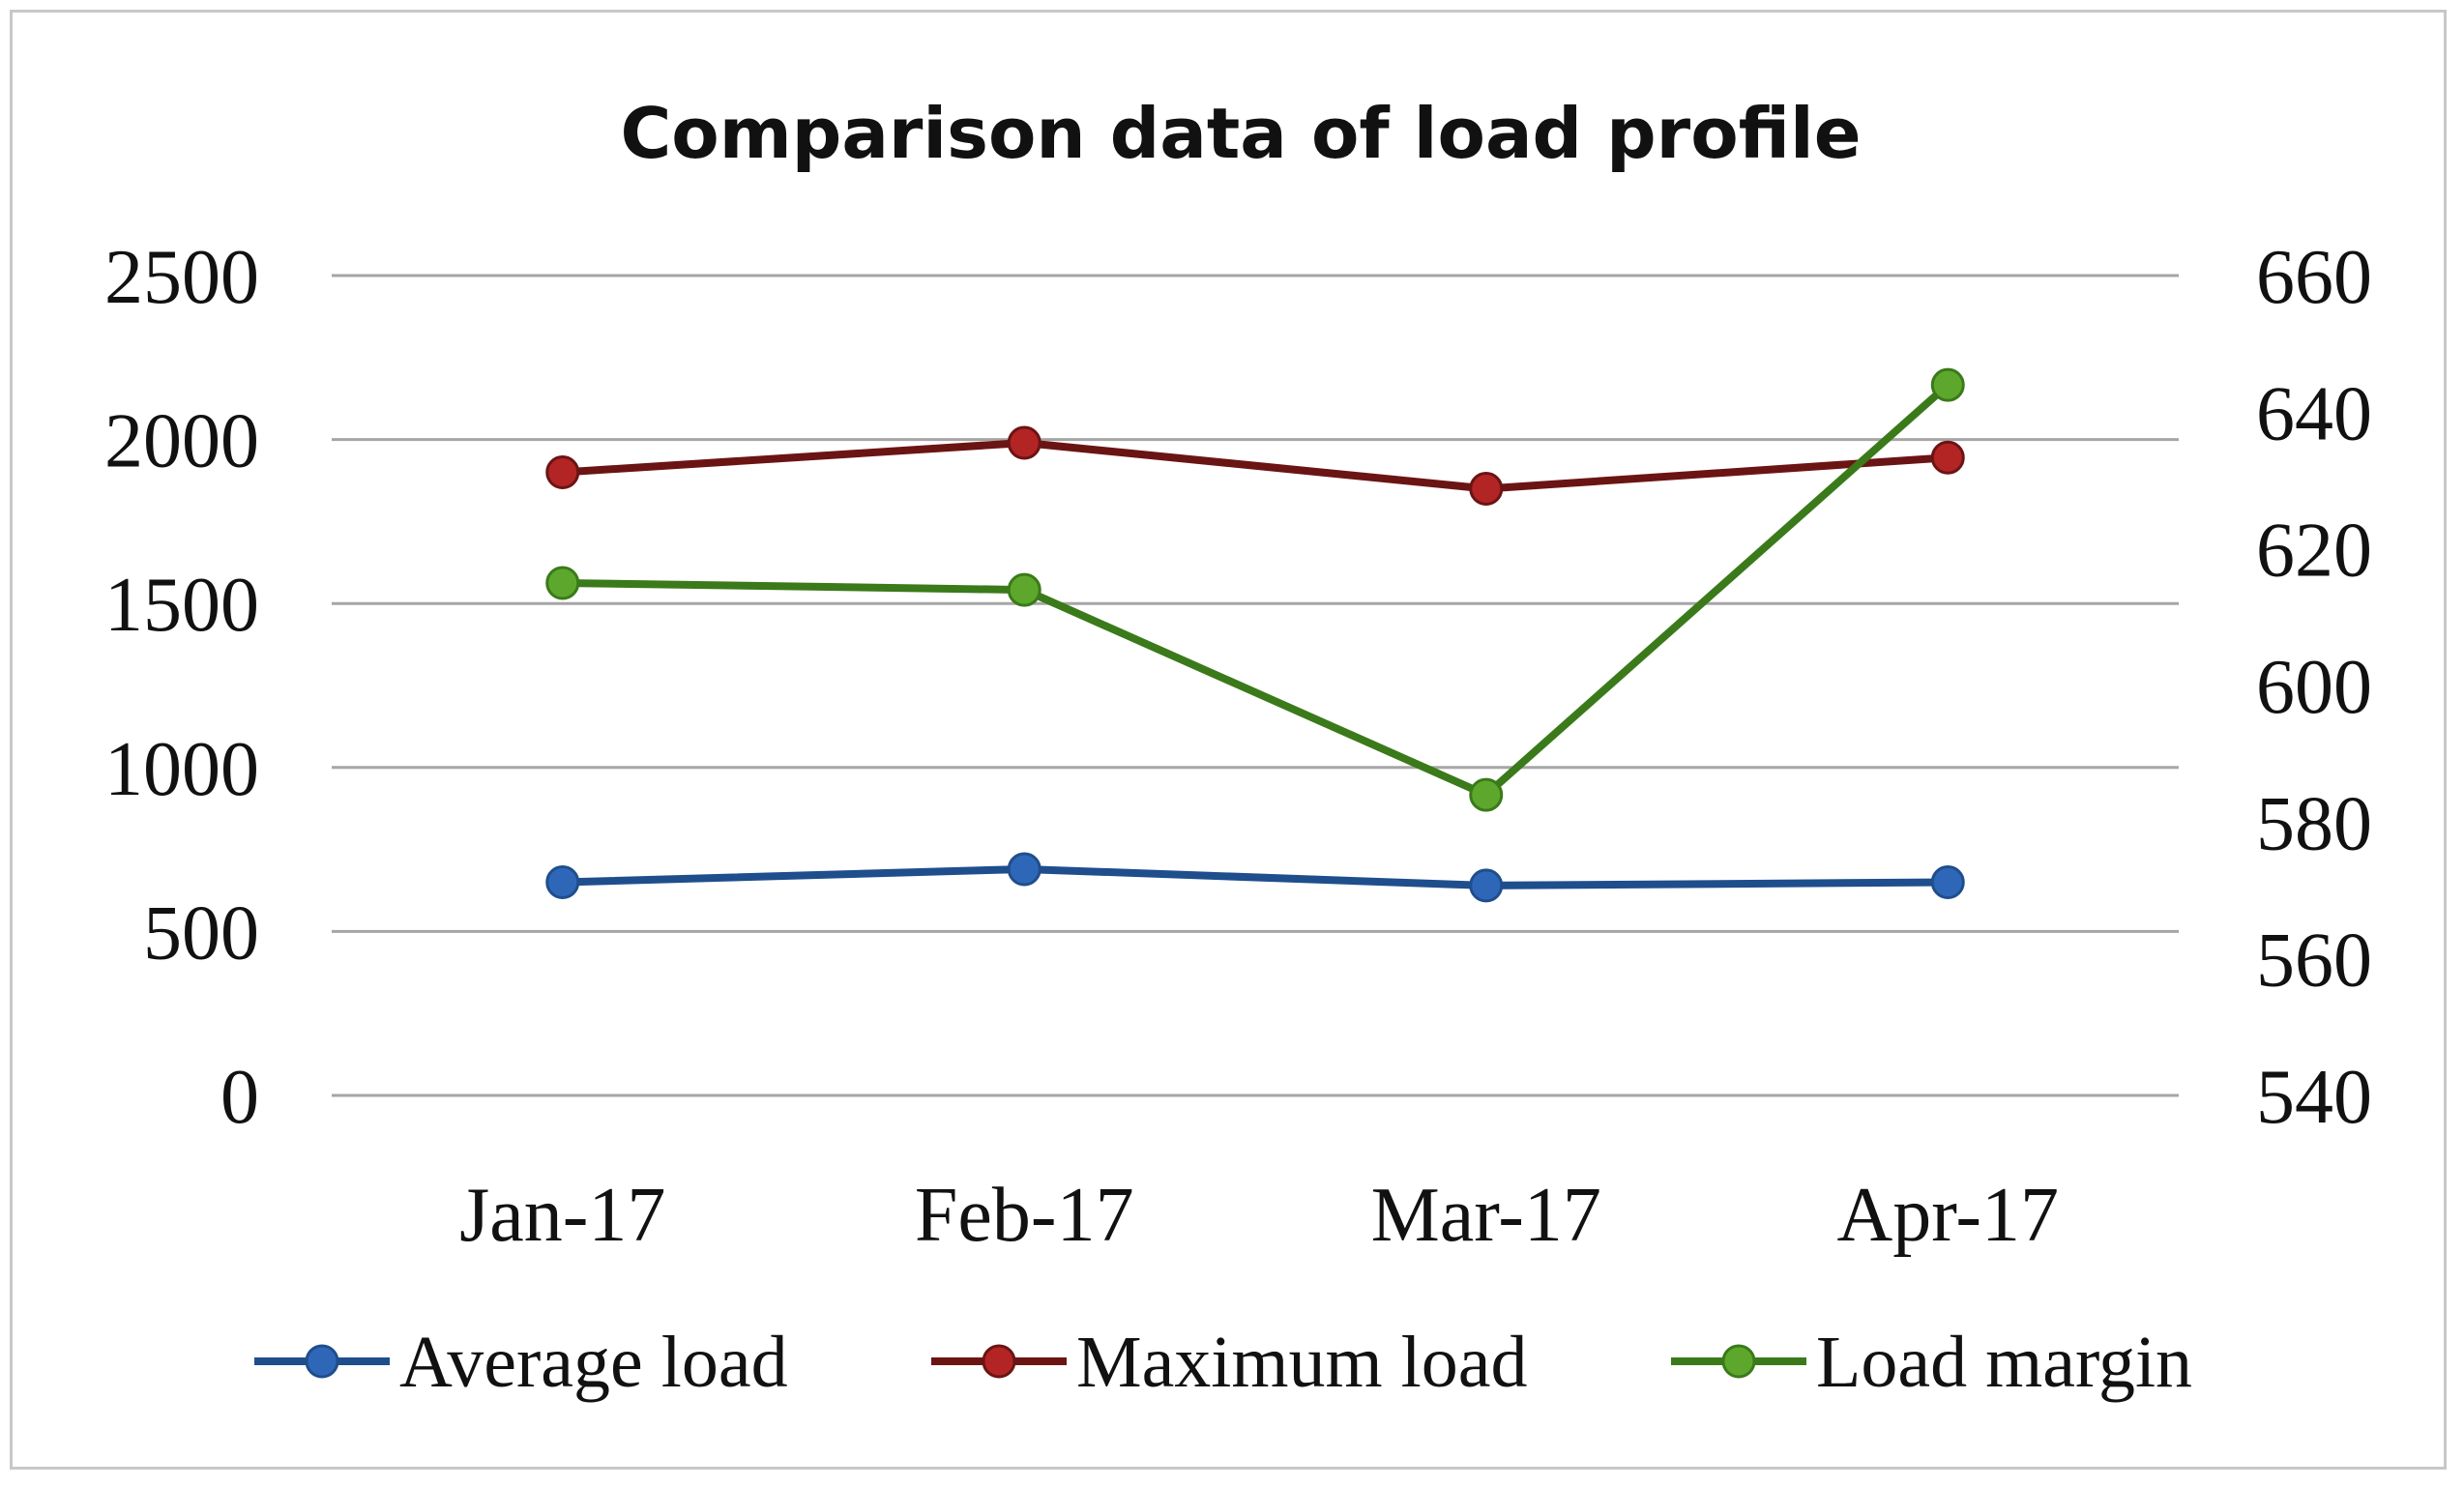 Image resolution: width=2464 pixels, height=1487 pixels. What do you see at coordinates (1259, 1215) in the screenshot?
I see `x-axis-ticks: Jan-17 Feb-17 Mar-17 Apr-17` at bounding box center [1259, 1215].